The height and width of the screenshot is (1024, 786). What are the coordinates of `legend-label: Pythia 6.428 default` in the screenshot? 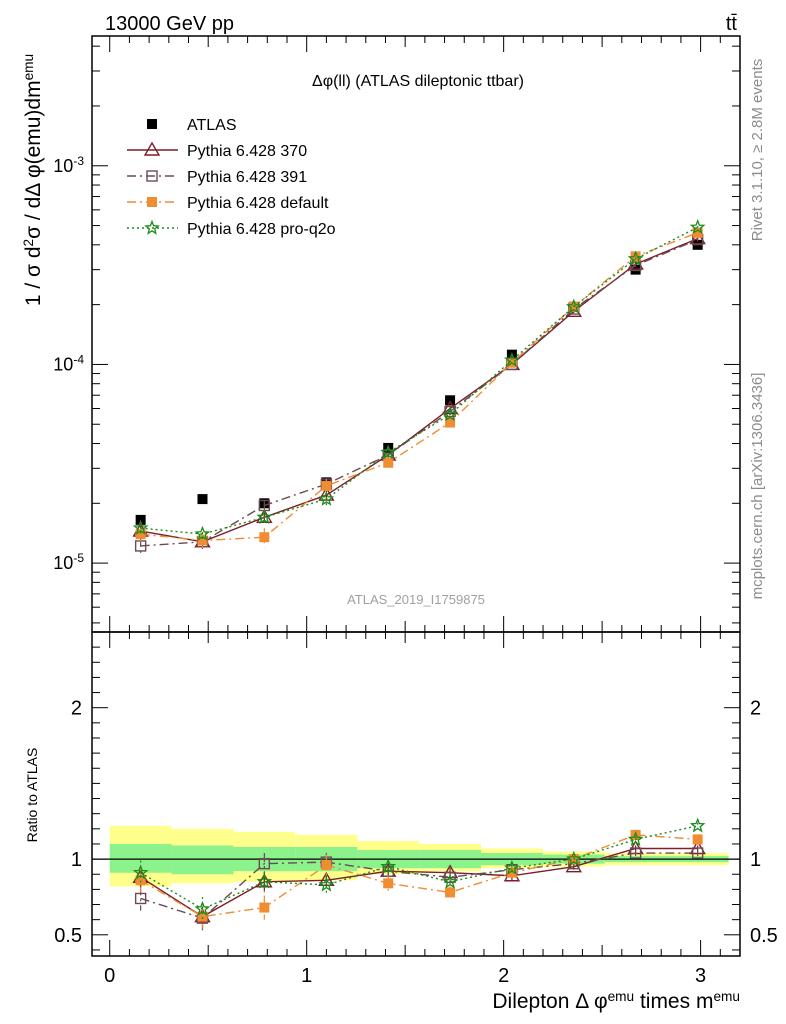 It's located at (258, 203).